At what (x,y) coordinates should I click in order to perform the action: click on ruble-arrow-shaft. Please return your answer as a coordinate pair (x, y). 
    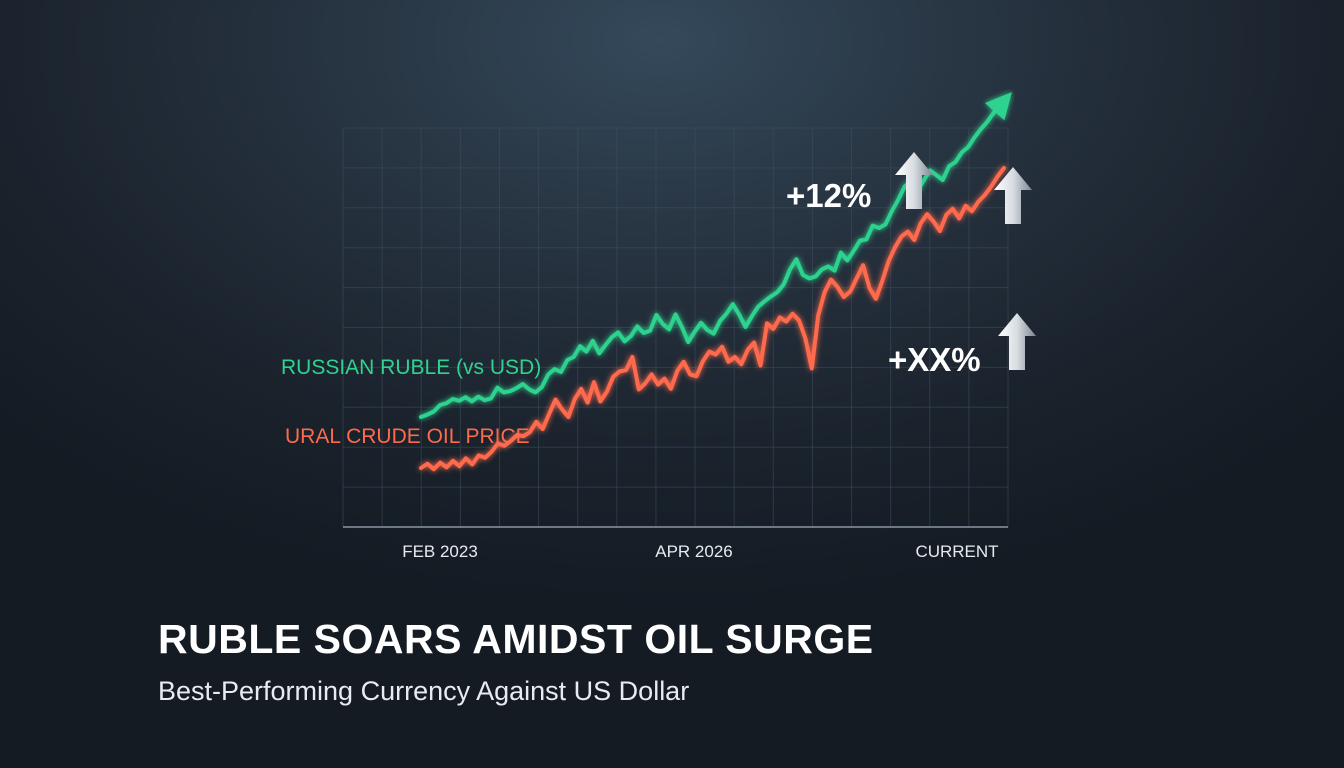
    Looking at the image, I should click on (997, 108).